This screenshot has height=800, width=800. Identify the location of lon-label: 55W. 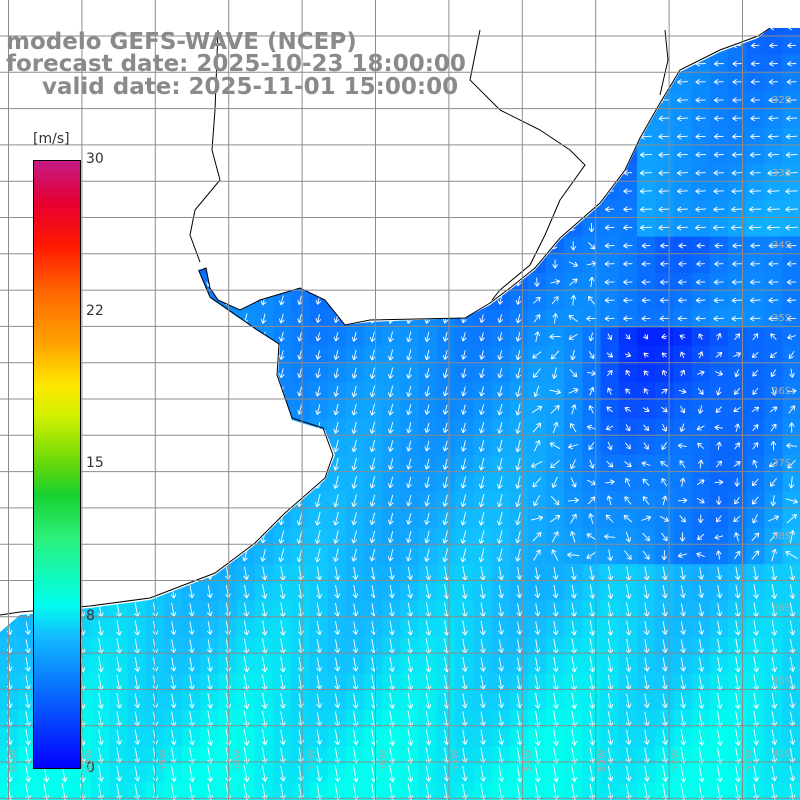
(455, 760).